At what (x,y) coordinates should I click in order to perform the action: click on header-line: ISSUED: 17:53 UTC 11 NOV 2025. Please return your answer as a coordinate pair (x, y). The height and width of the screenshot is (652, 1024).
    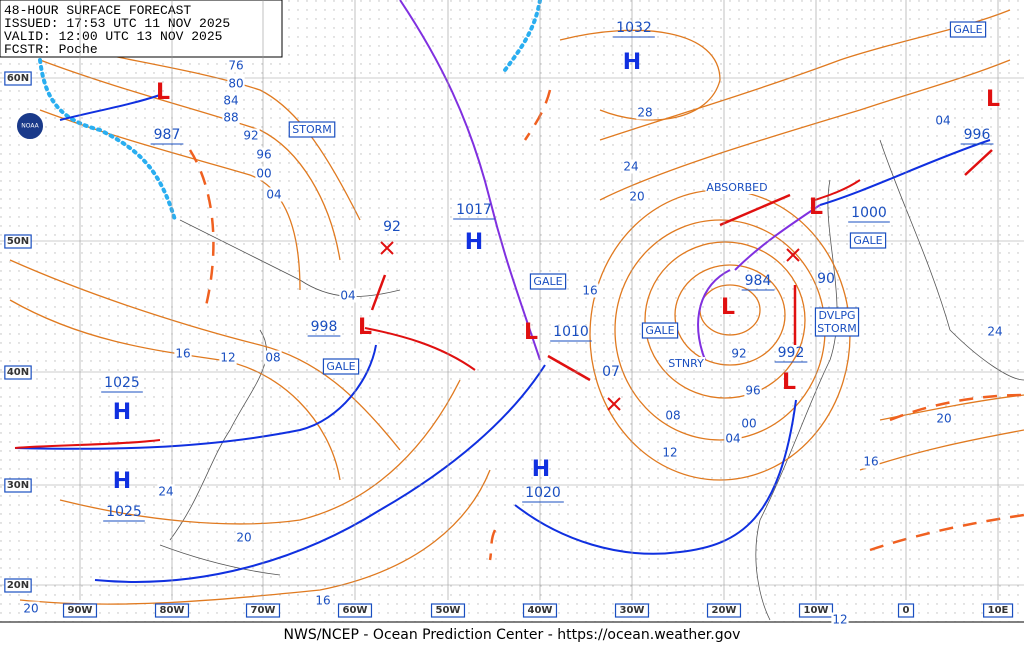
    Looking at the image, I should click on (117, 23).